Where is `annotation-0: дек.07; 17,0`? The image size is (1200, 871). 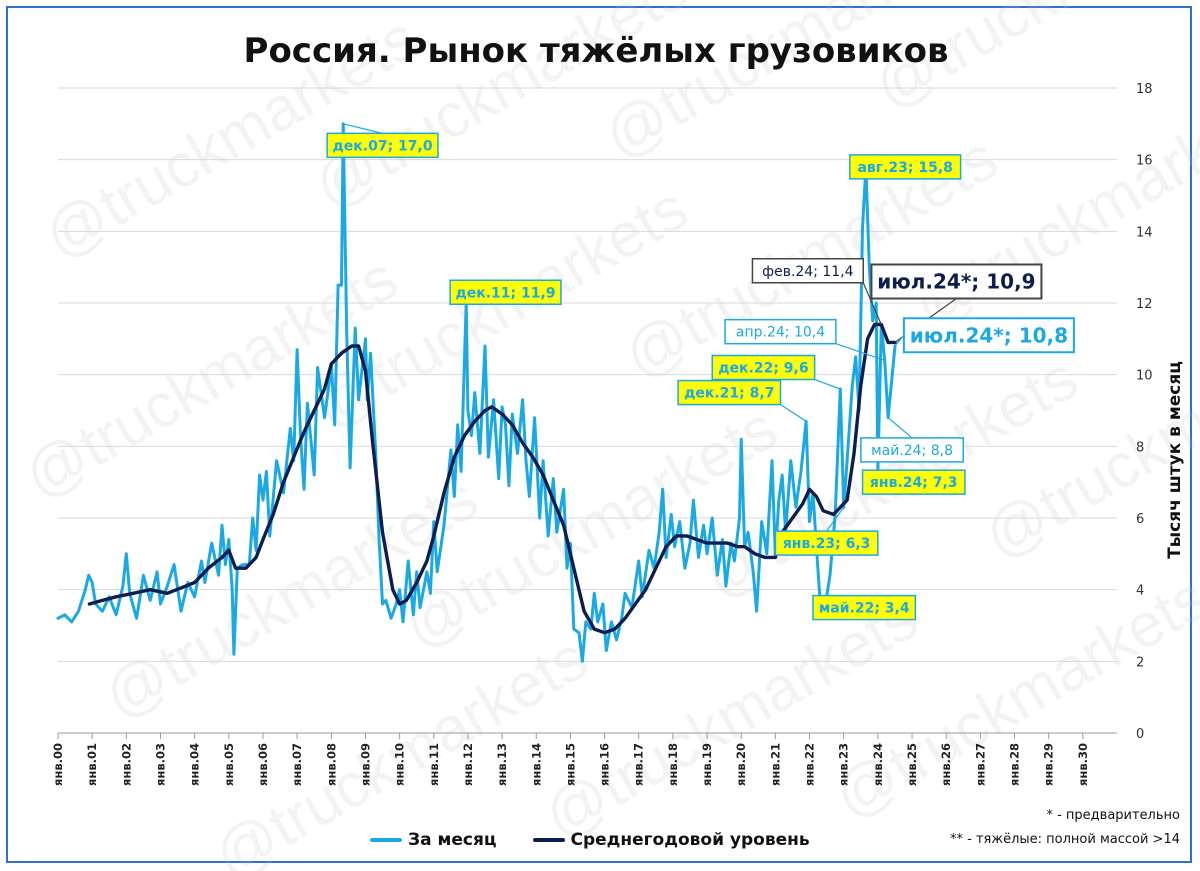 annotation-0: дек.07; 17,0 is located at coordinates (382, 141).